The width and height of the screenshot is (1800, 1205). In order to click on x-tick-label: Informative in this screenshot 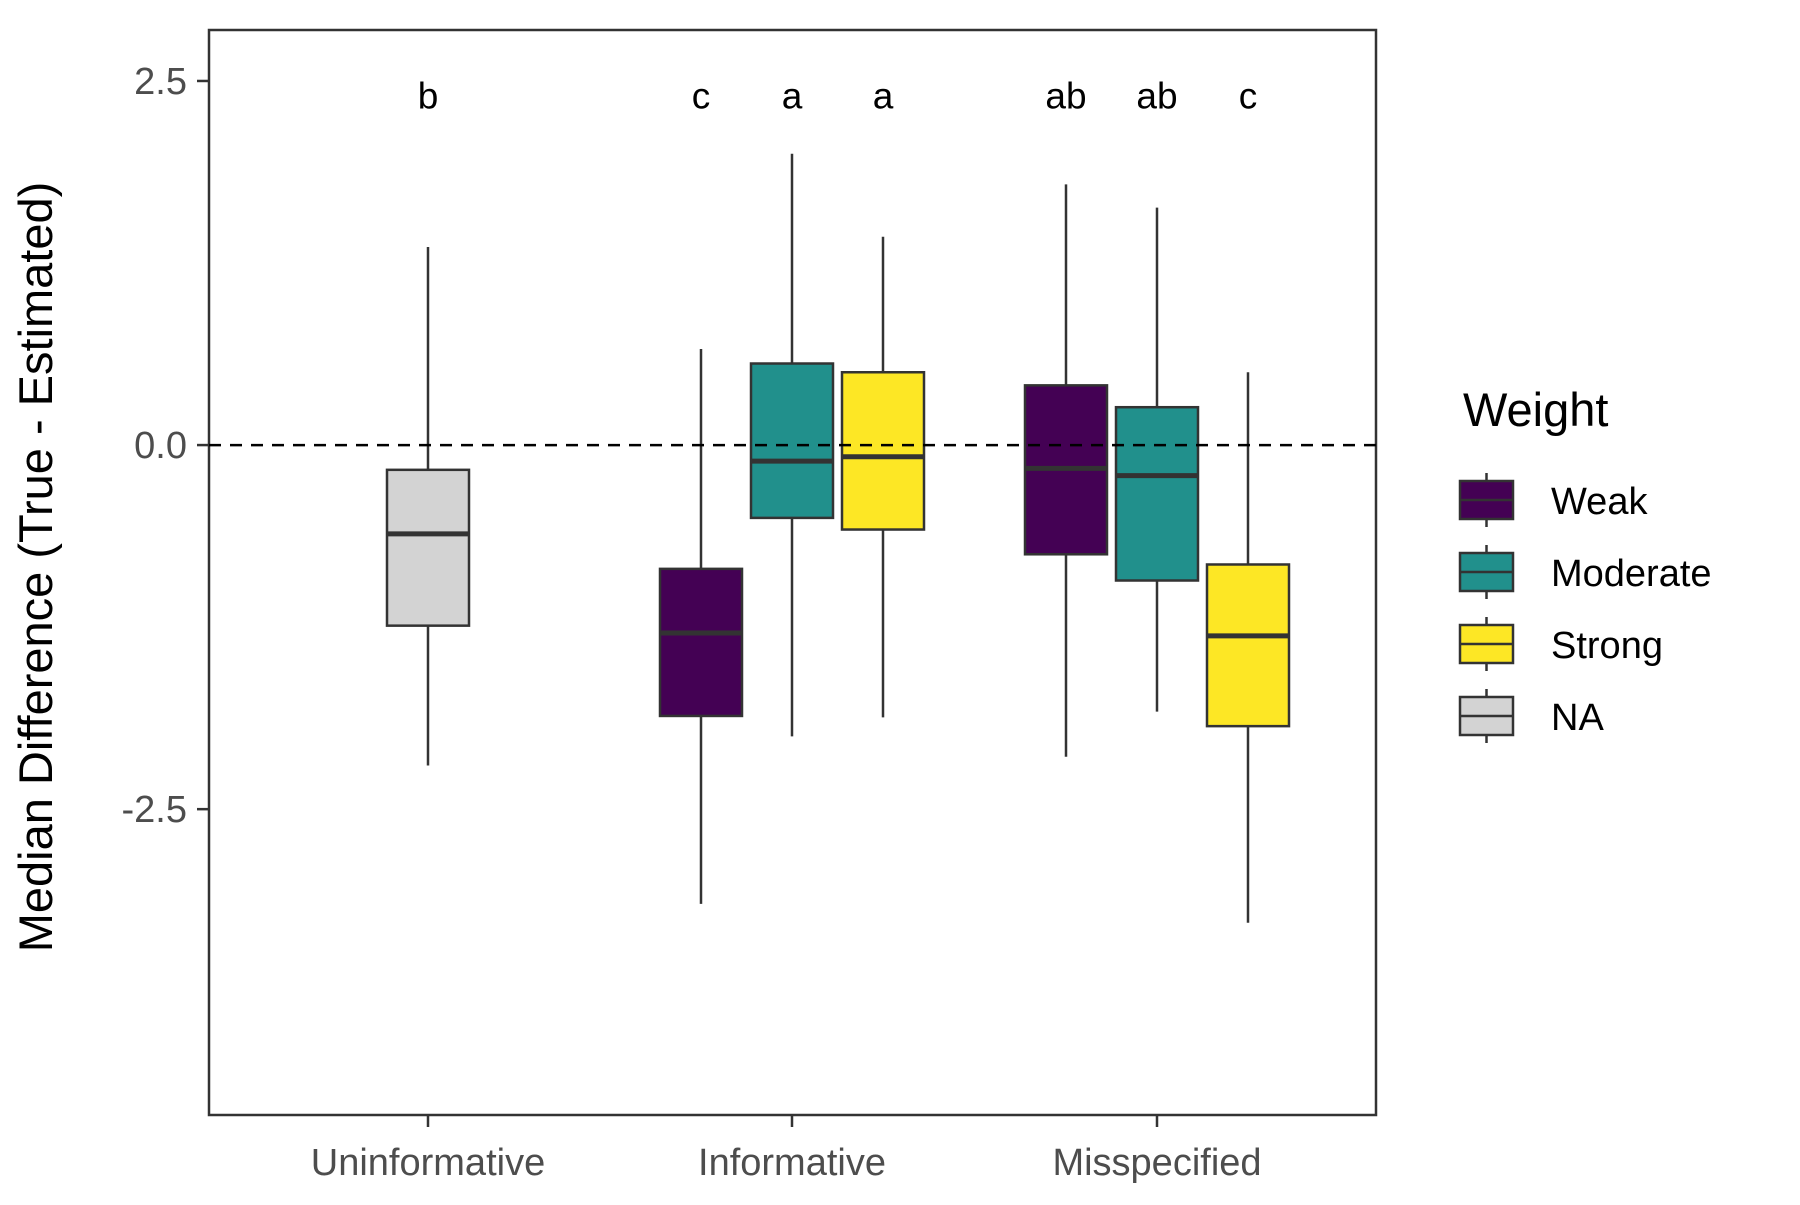, I will do `click(792, 1163)`.